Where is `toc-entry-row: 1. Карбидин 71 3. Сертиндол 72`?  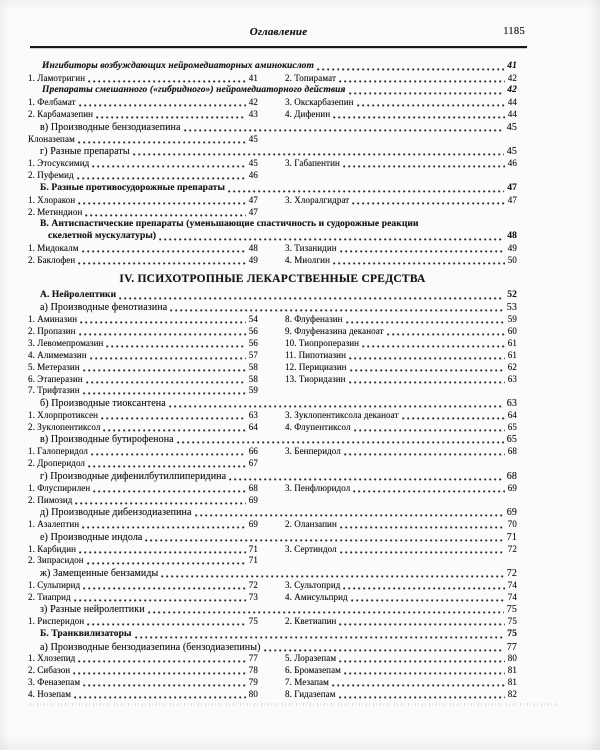 toc-entry-row: 1. Карбидин 71 3. Сертиндол 72 is located at coordinates (272, 549).